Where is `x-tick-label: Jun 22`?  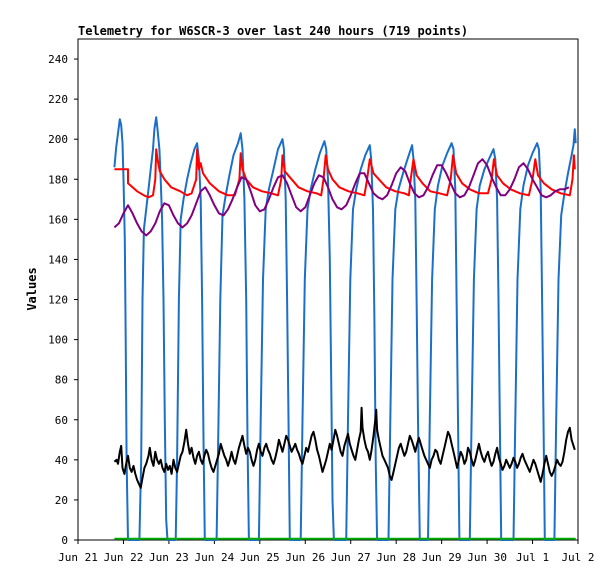
x-tick-label: Jun 22 is located at coordinates (124, 557).